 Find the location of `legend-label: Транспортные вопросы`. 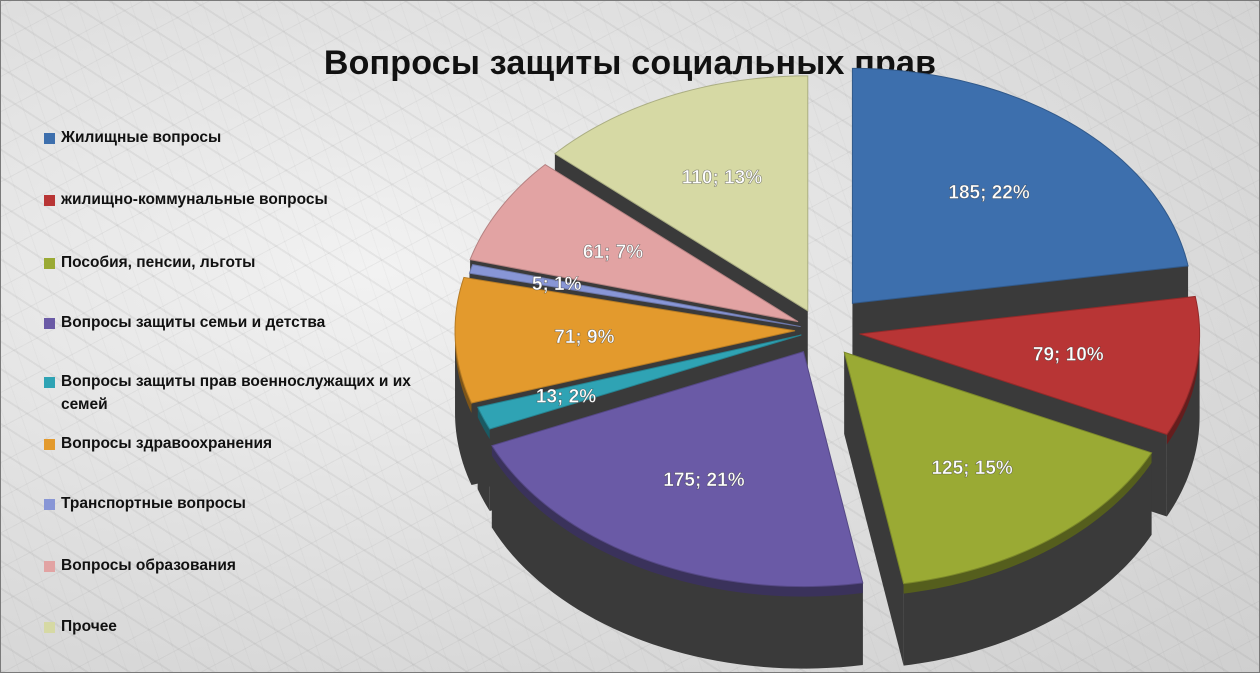

legend-label: Транспортные вопросы is located at coordinates (153, 503).